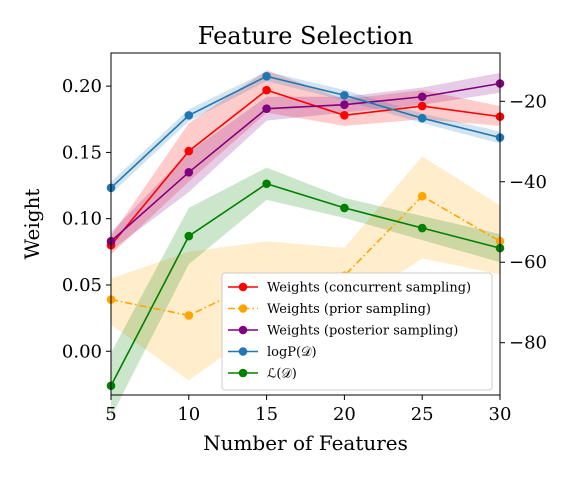  What do you see at coordinates (82, 86) in the screenshot?
I see `y-tick-label-0.20: 0.20` at bounding box center [82, 86].